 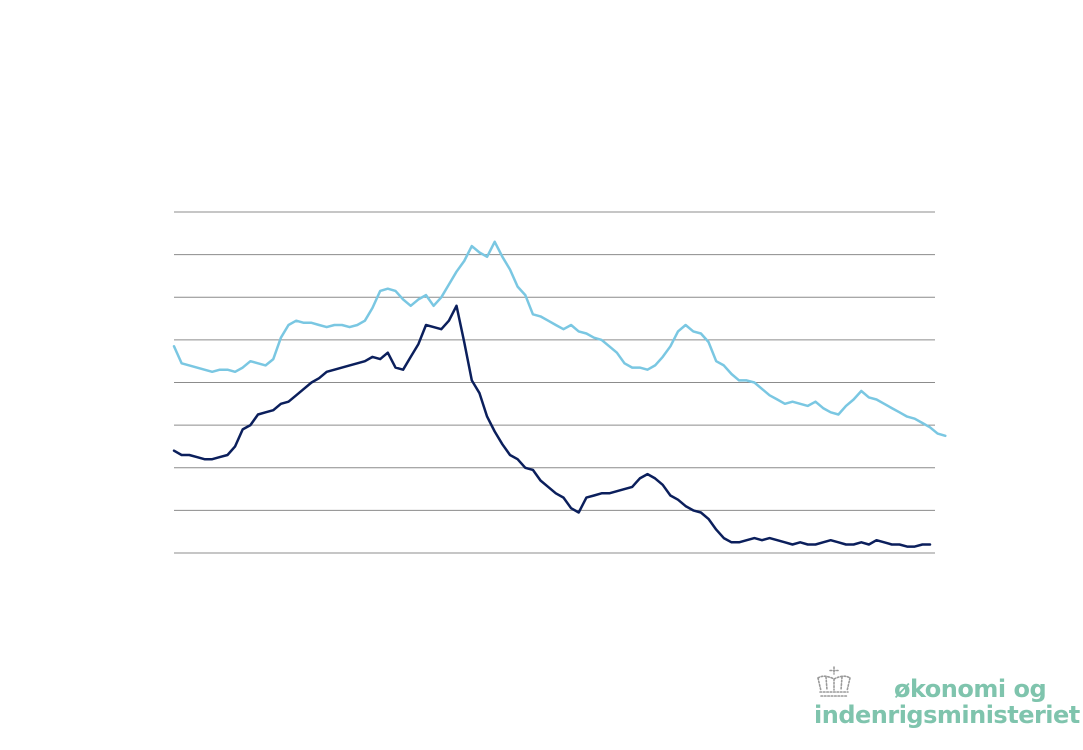 What do you see at coordinates (970, 689) in the screenshot?
I see `logo-line-1: økonomi og` at bounding box center [970, 689].